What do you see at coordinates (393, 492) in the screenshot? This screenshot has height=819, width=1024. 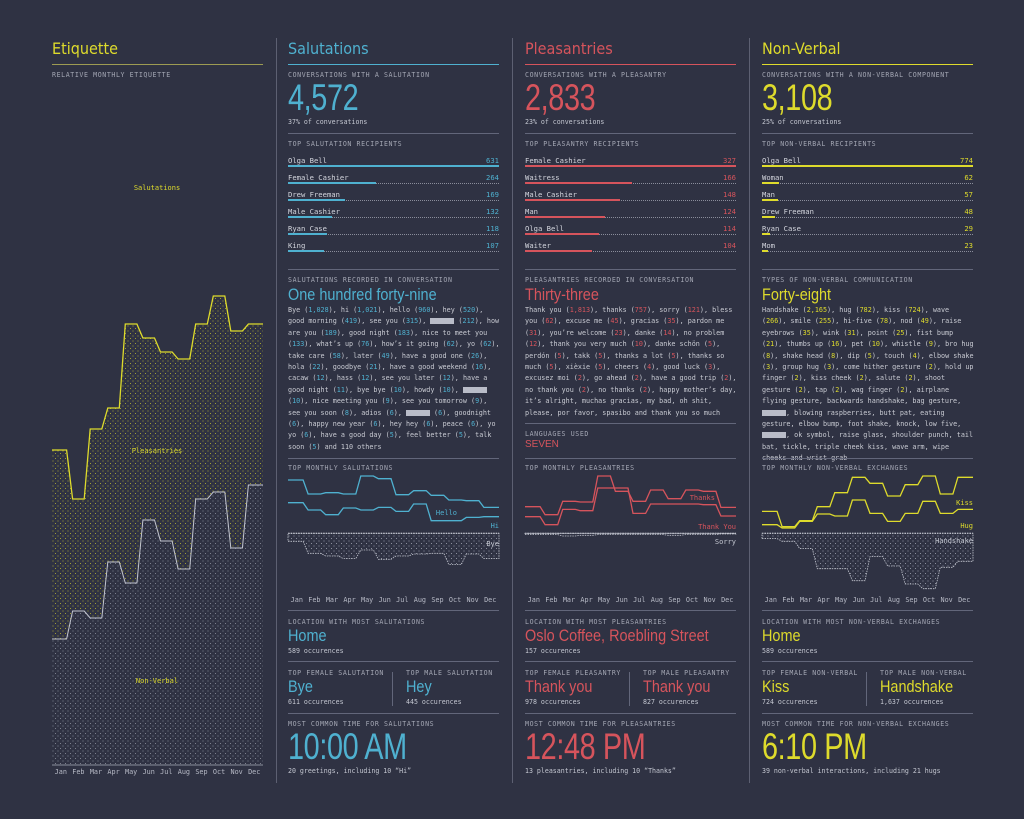 I see `series-line-hello` at bounding box center [393, 492].